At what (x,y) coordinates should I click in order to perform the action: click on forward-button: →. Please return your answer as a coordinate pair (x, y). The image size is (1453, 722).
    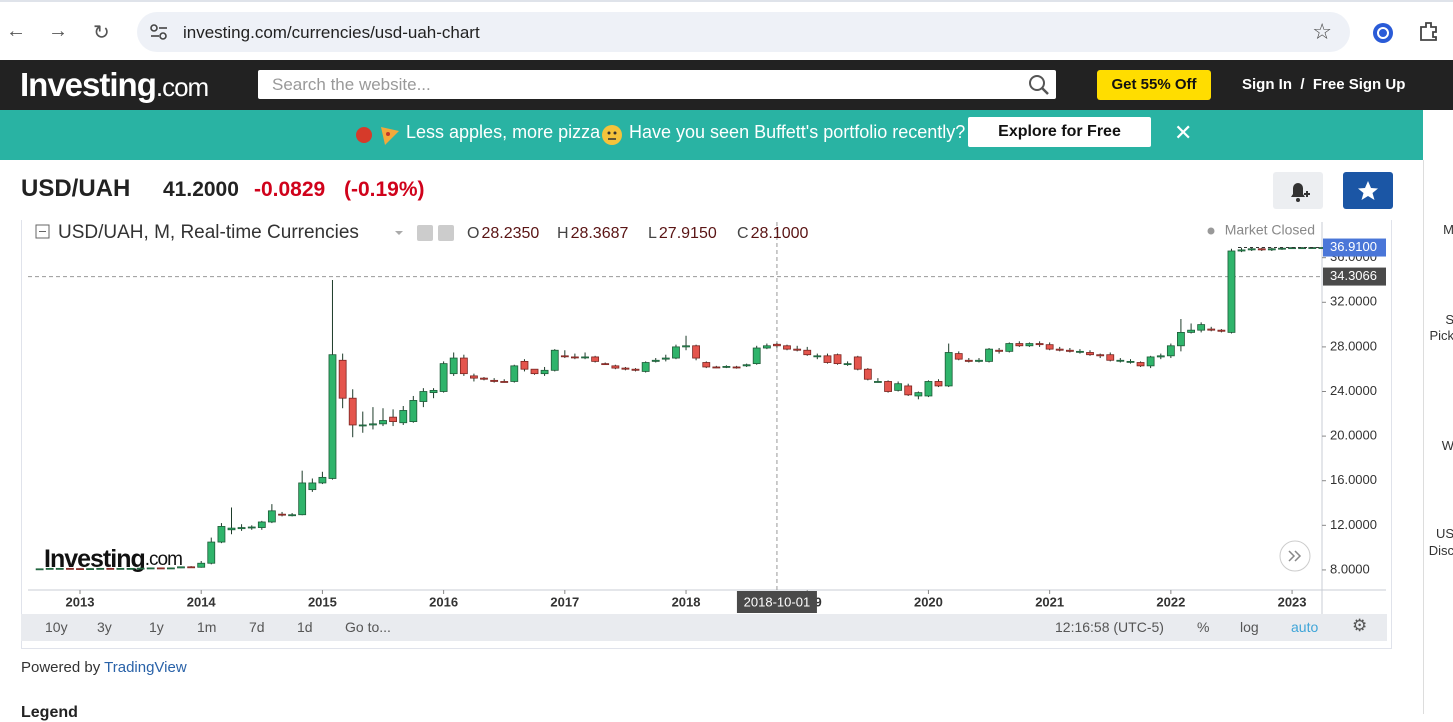
    Looking at the image, I should click on (58, 31).